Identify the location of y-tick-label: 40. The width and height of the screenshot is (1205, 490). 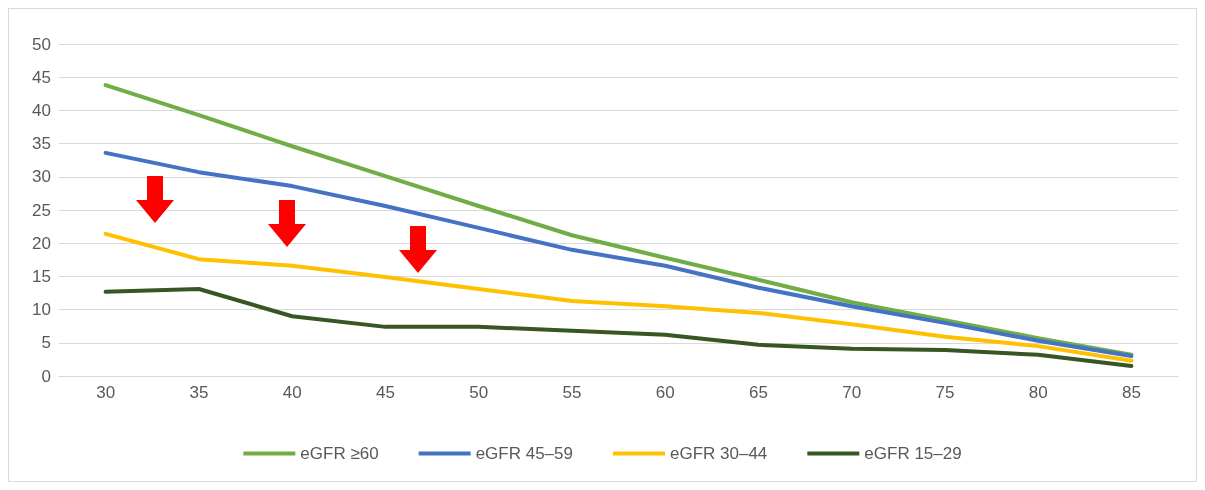
(41, 110).